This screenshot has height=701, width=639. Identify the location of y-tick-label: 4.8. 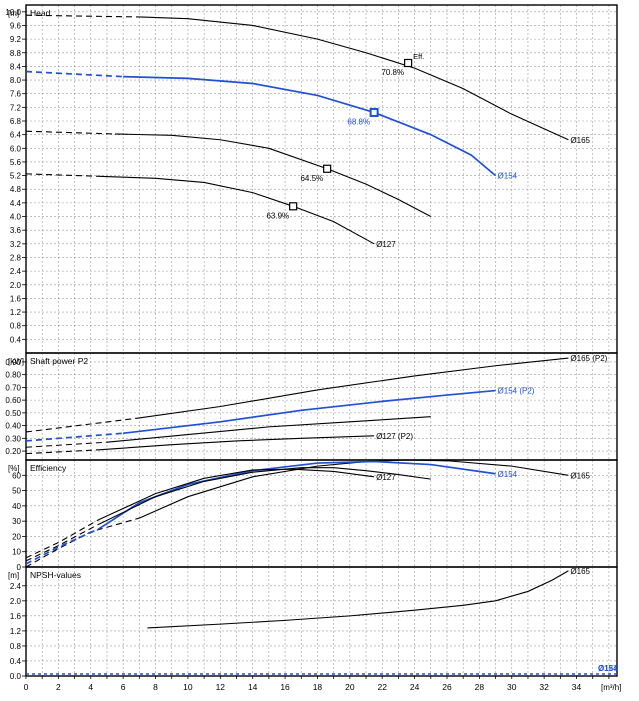
(16, 189).